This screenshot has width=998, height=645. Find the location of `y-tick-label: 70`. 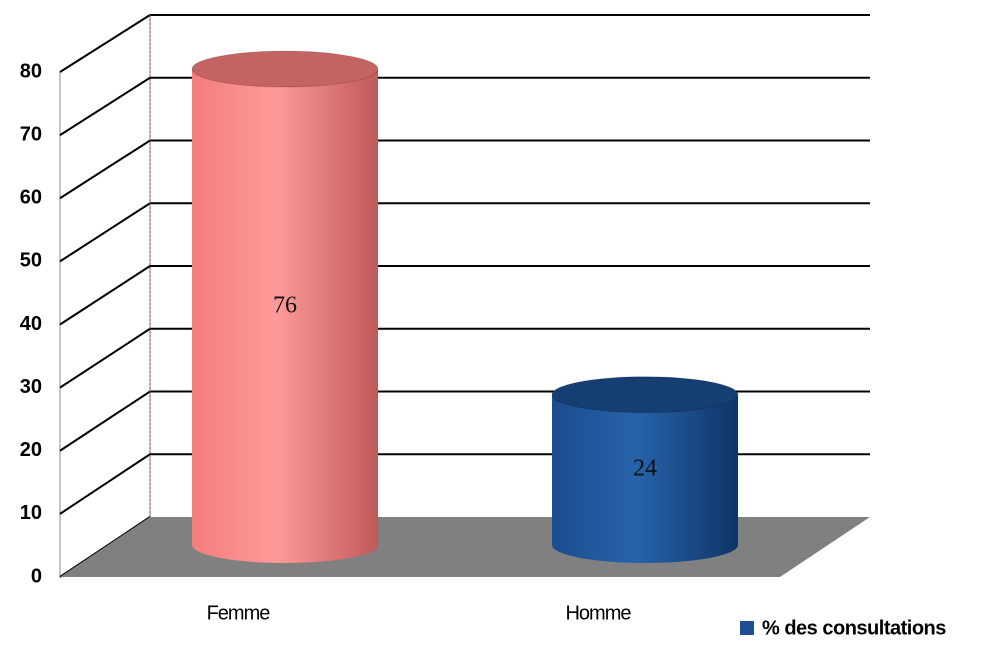

y-tick-label: 70 is located at coordinates (31, 134).